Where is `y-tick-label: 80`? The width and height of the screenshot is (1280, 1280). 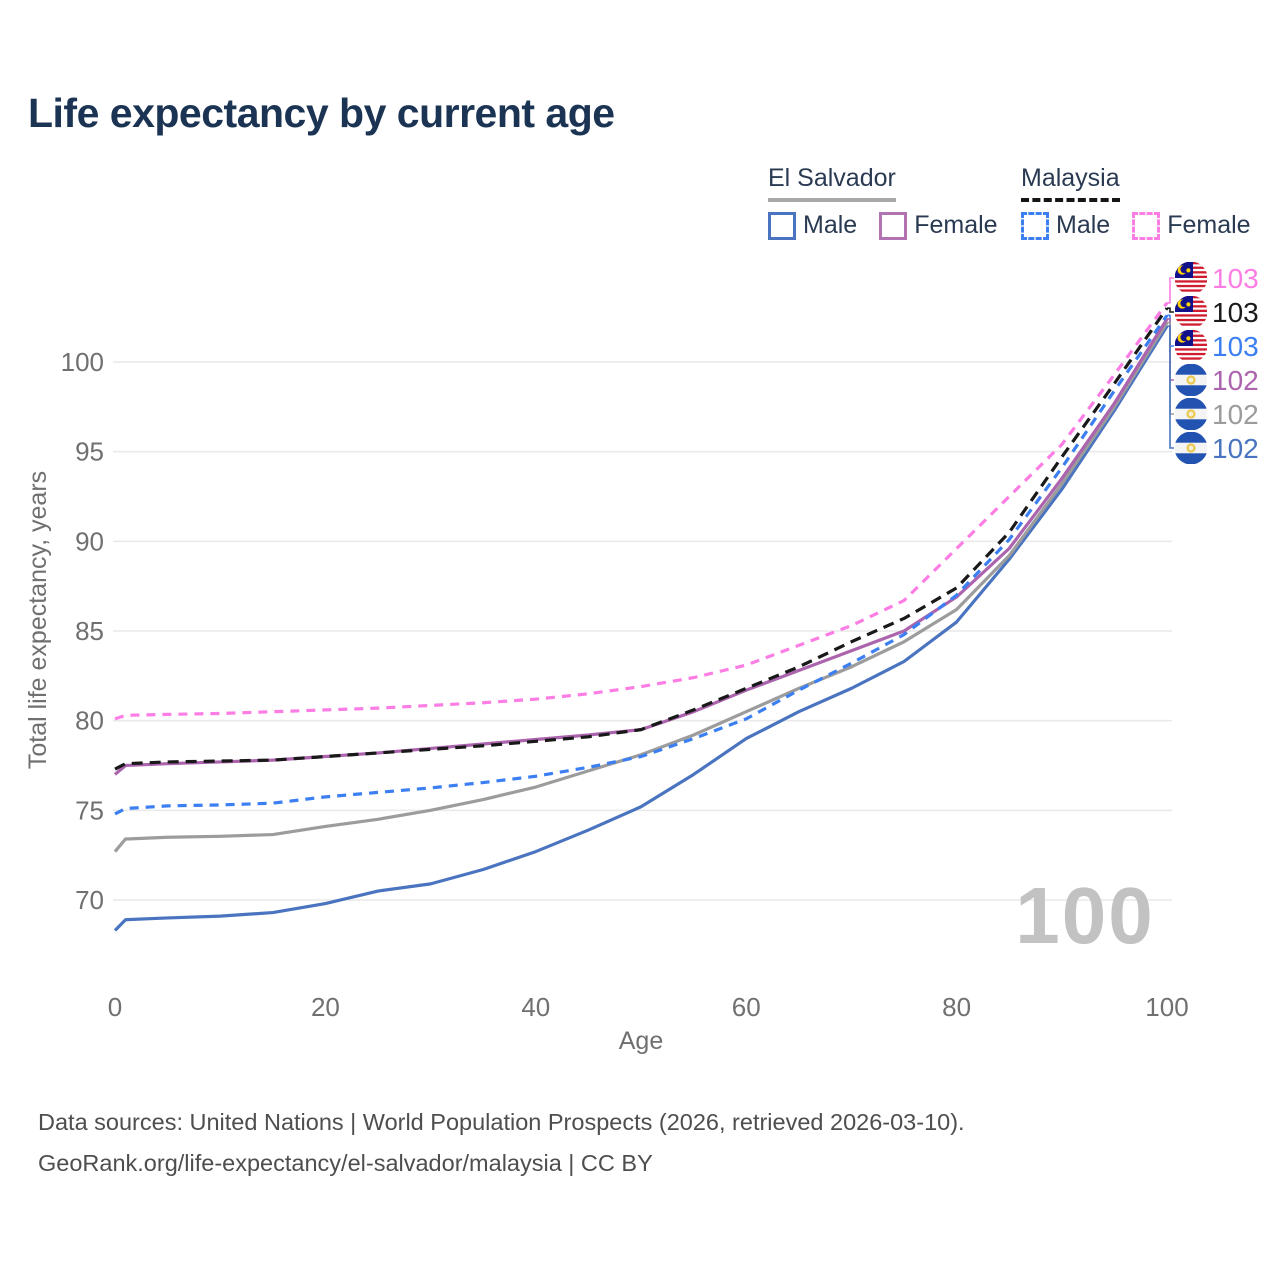 y-tick-label: 80 is located at coordinates (89, 721).